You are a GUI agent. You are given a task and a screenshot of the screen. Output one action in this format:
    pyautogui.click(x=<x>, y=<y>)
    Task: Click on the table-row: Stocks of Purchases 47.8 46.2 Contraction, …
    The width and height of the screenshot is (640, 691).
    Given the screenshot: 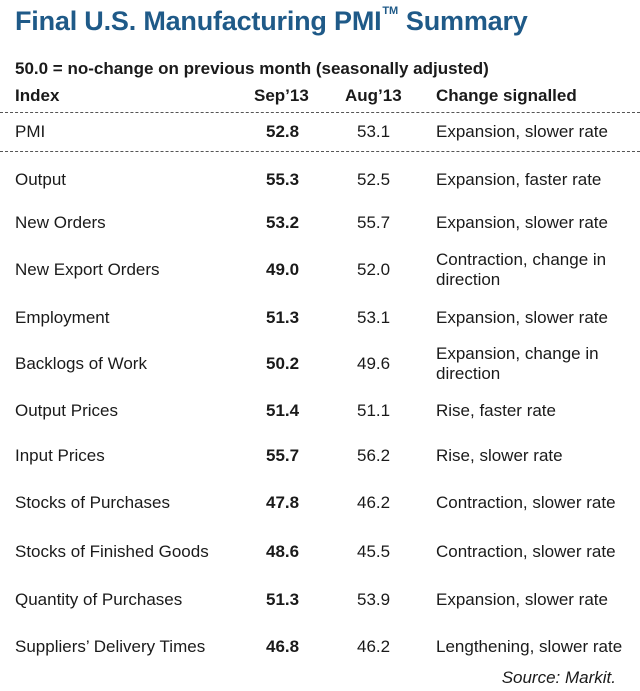 What is the action you would take?
    pyautogui.click(x=320, y=503)
    